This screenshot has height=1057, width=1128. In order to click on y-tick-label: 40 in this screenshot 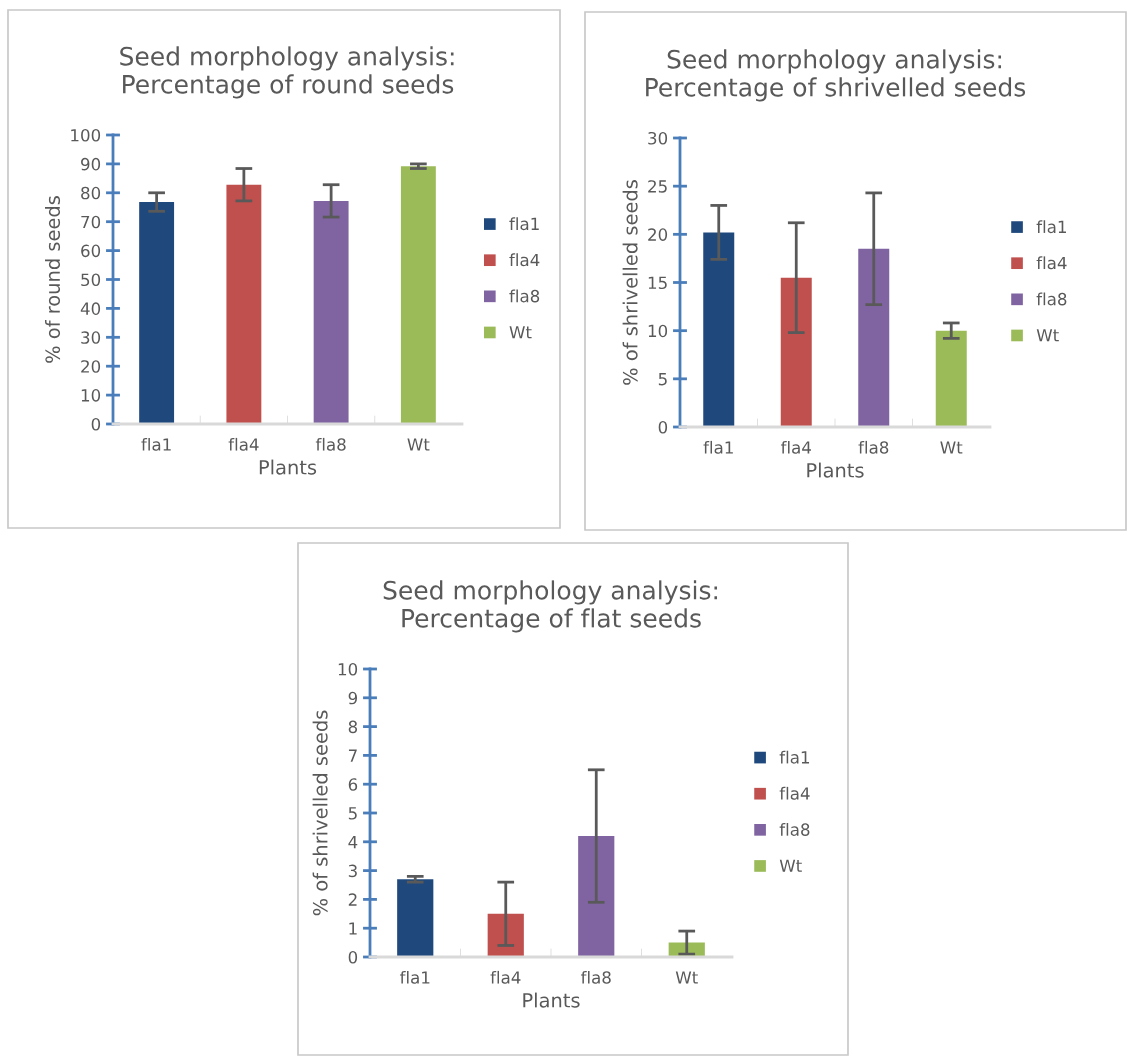, I will do `click(90, 308)`.